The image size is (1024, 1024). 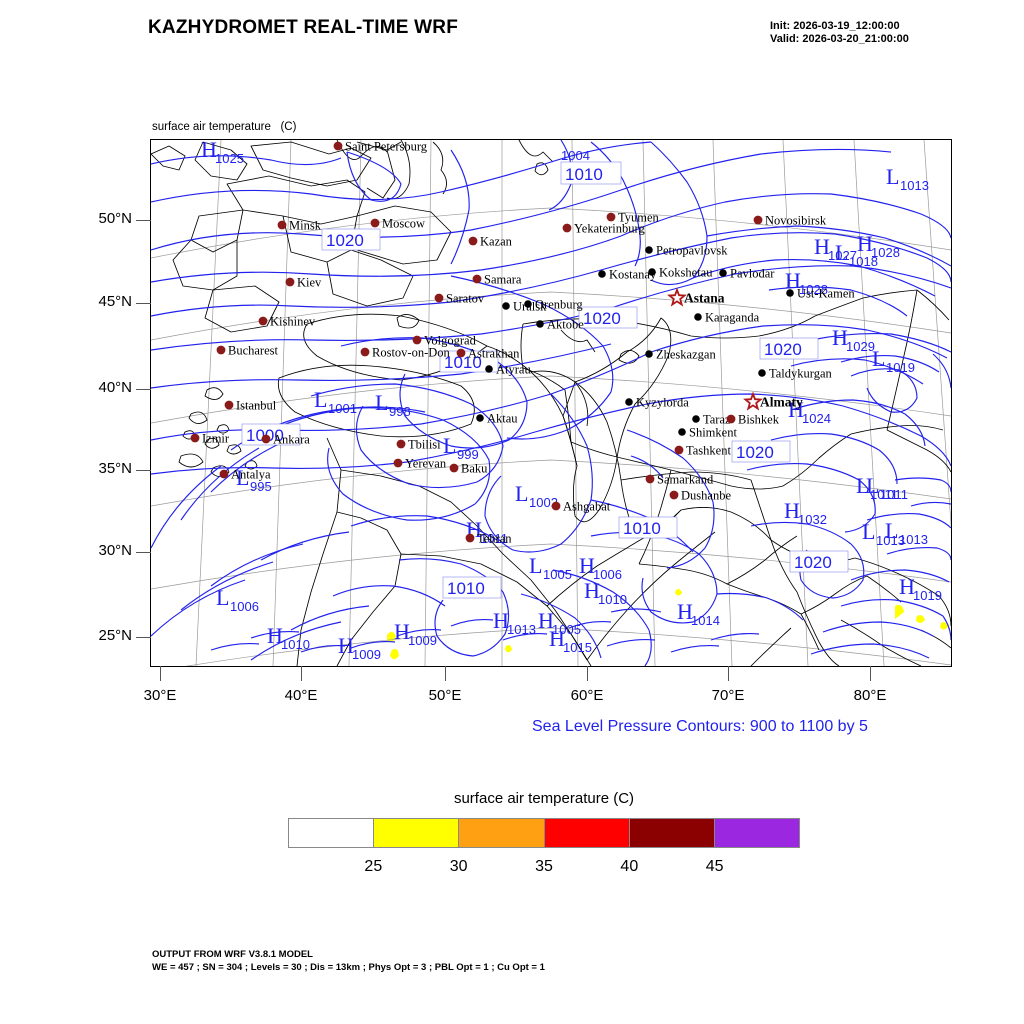 What do you see at coordinates (560, 325) in the screenshot?
I see `city-marker: Aktobe` at bounding box center [560, 325].